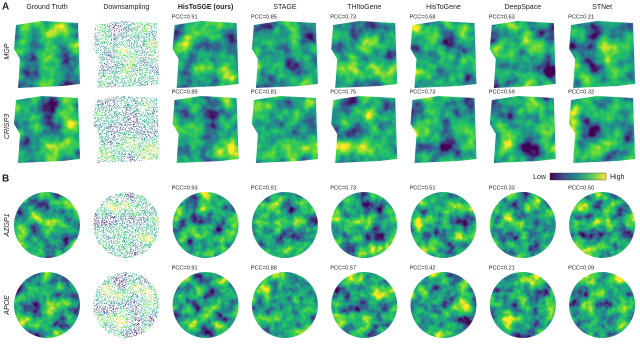 The height and width of the screenshot is (346, 640). I want to click on pcc-label: PCC=0.75, so click(343, 92).